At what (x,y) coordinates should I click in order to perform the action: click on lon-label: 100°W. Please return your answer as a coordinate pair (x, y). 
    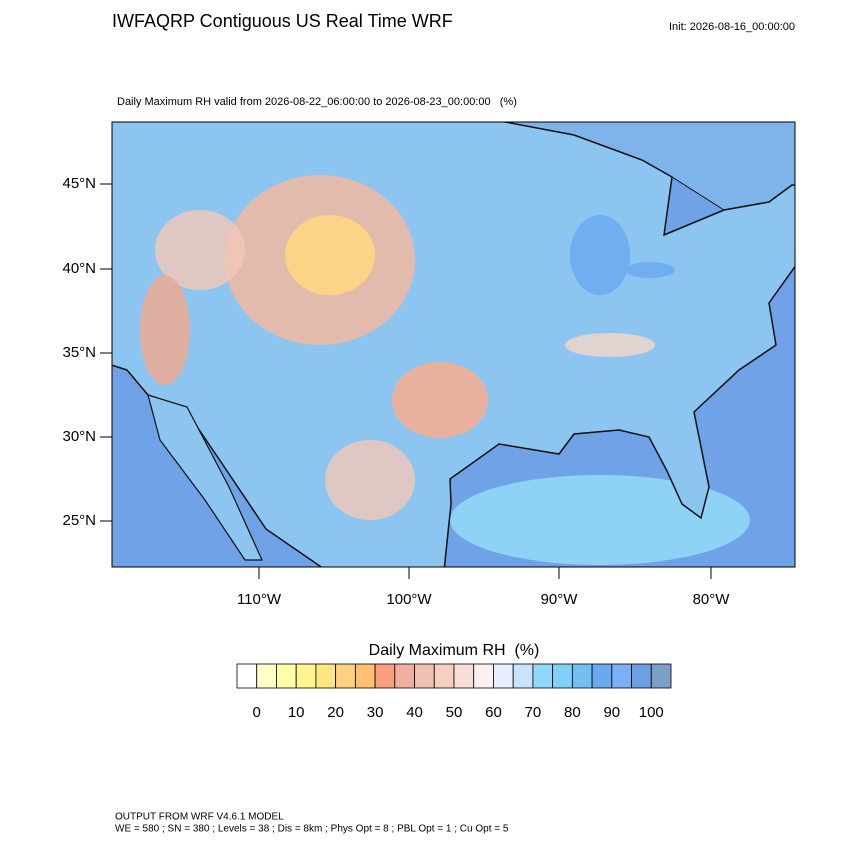
    Looking at the image, I should click on (409, 599).